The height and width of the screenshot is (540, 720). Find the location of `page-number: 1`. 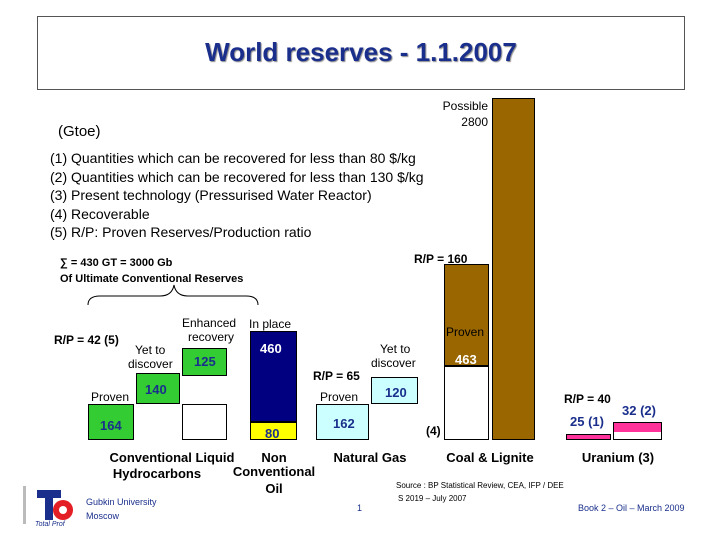

page-number: 1 is located at coordinates (360, 508).